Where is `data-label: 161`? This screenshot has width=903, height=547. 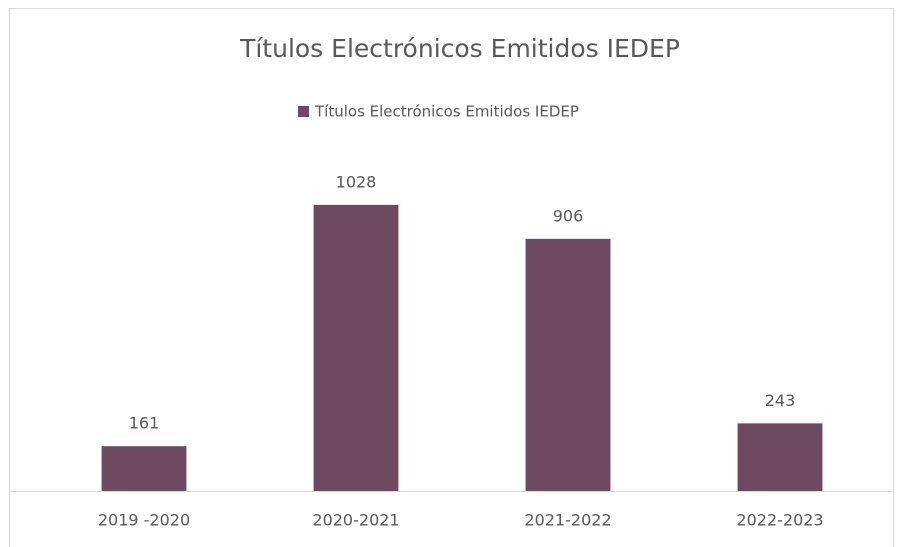
data-label: 161 is located at coordinates (144, 423).